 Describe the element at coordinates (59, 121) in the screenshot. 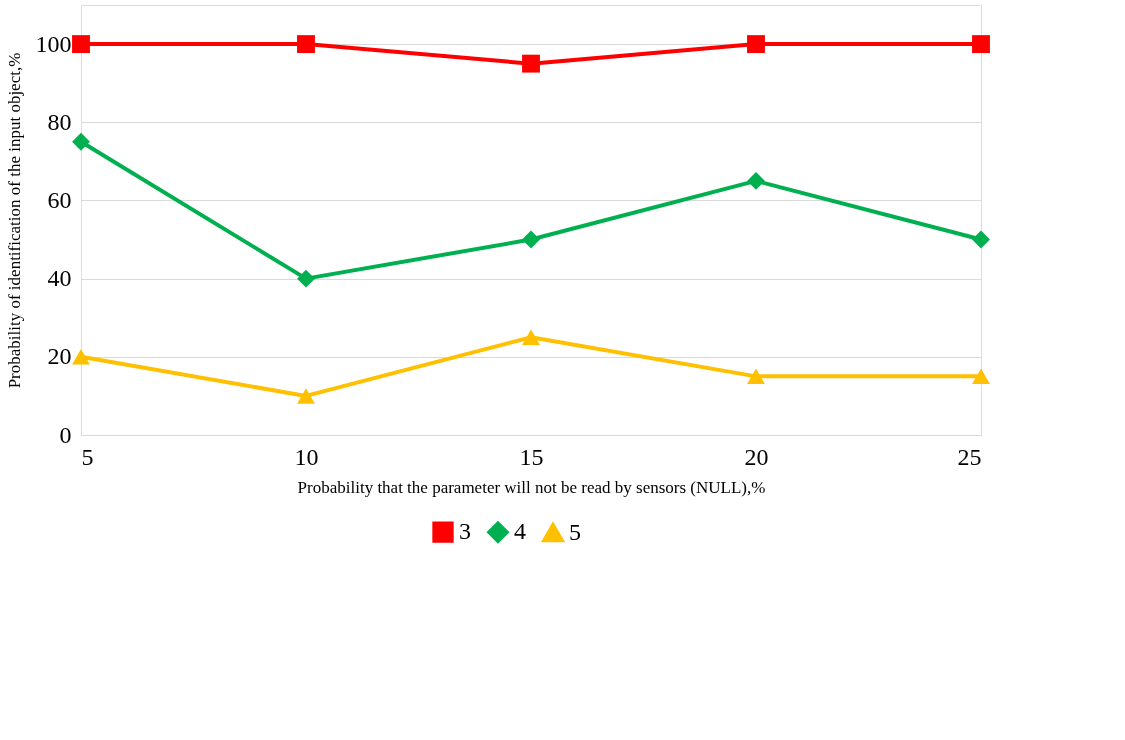

I see `y-tick-label: 80` at that location.